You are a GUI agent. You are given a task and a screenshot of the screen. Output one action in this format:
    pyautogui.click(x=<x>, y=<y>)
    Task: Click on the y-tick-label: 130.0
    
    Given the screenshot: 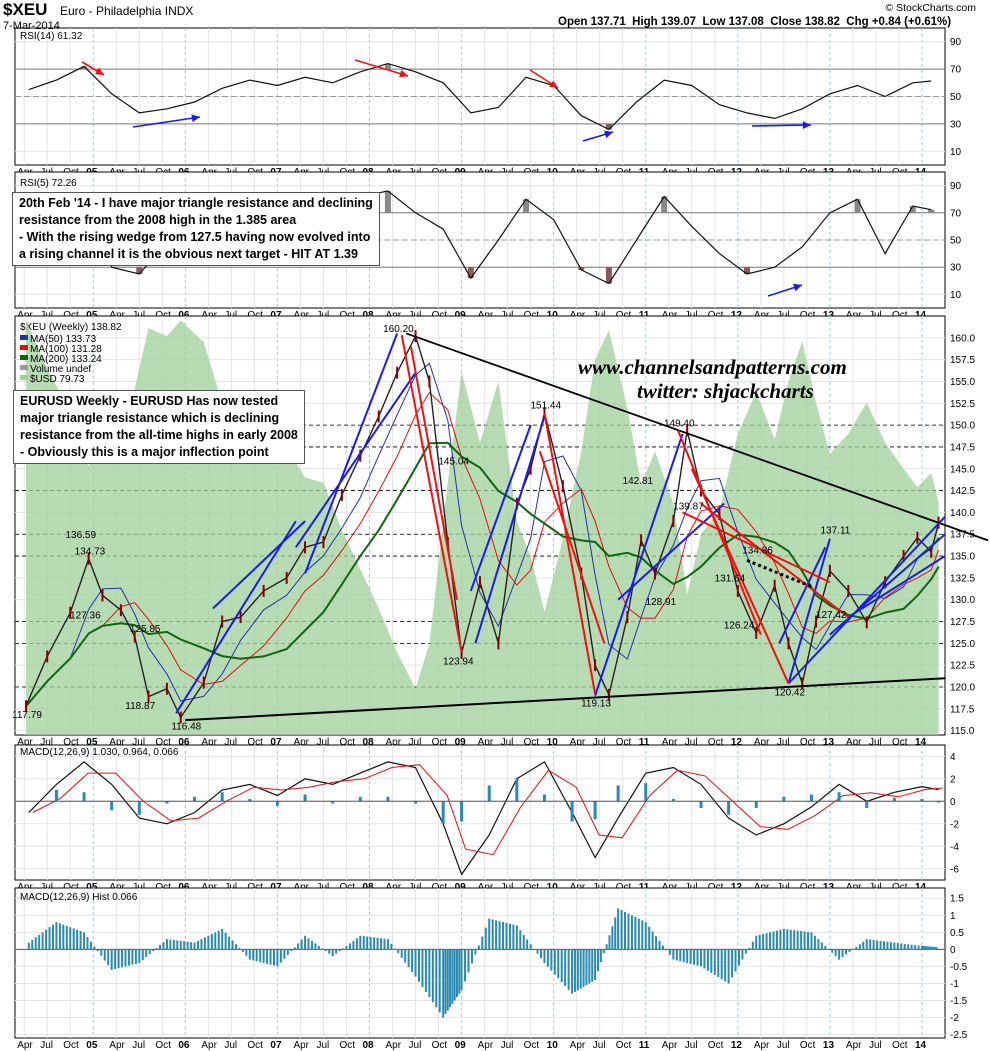 What is the action you would take?
    pyautogui.click(x=962, y=600)
    